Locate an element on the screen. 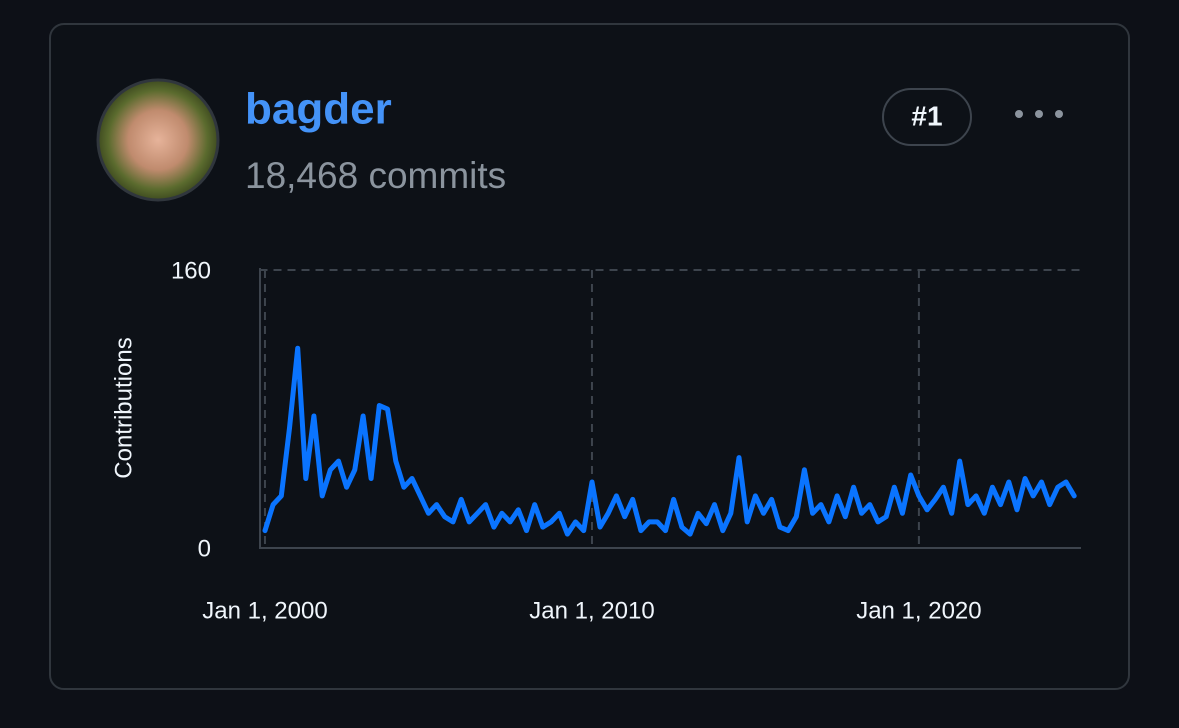 This screenshot has width=1179, height=728. x-tick-label: Jan 1, 2020 is located at coordinates (918, 610).